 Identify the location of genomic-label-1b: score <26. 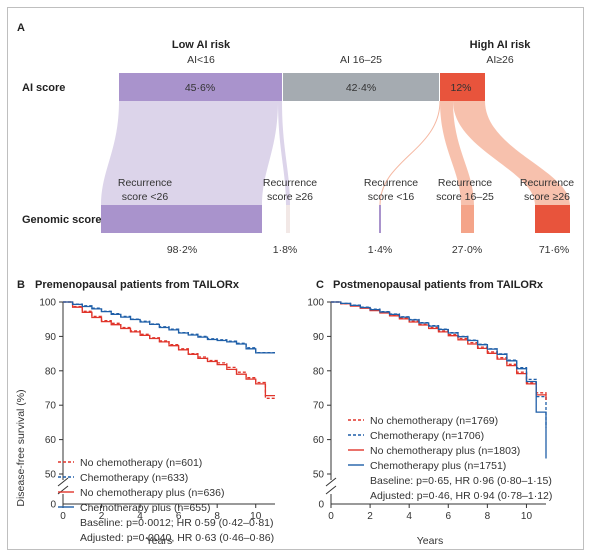
(145, 197).